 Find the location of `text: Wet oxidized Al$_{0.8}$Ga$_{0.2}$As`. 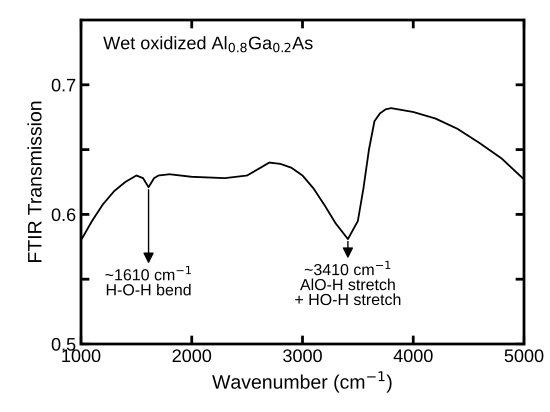

text: Wet oxidized Al$_{0.8}$Ga$_{0.2}$As is located at coordinates (208, 44).